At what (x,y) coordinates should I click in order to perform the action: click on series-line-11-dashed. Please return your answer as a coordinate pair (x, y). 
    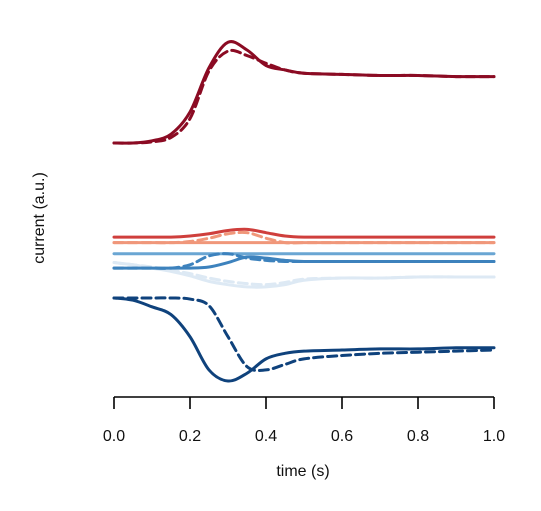
    Looking at the image, I should click on (304, 334).